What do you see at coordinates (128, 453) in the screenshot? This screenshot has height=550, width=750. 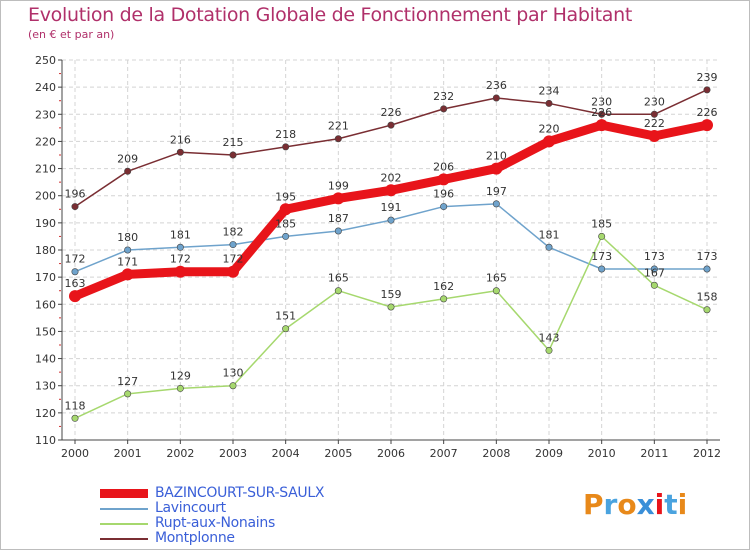 I see `x-tick-label: 2001` at bounding box center [128, 453].